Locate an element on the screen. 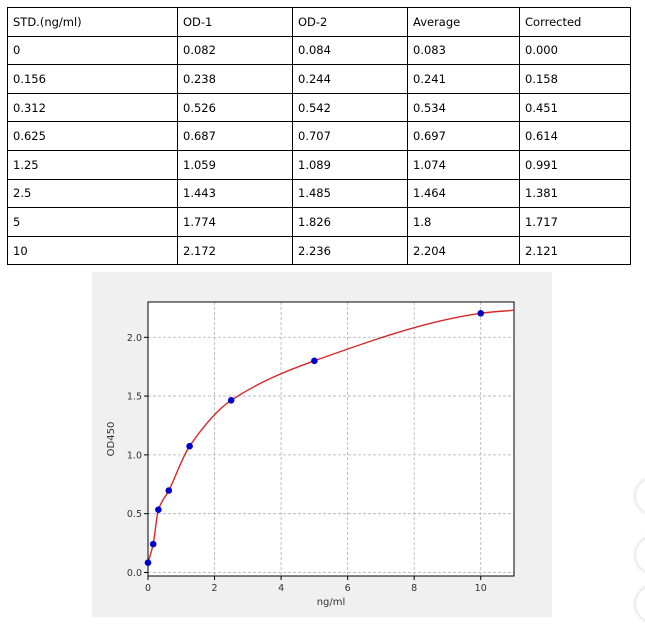  table-row: 0.312 0.526 0.542 0.534 0.451 is located at coordinates (319, 107).